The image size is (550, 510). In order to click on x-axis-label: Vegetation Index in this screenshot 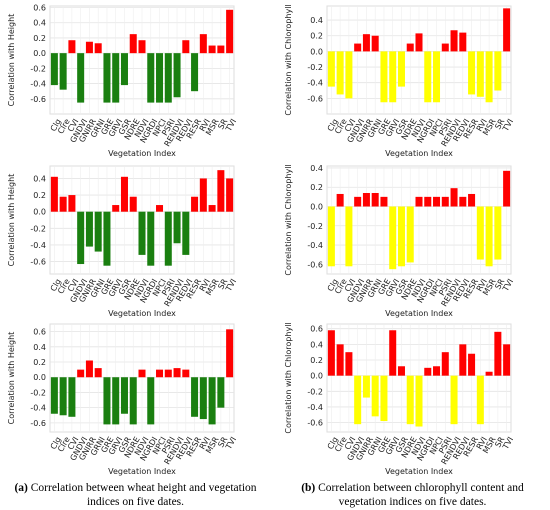, I will do `click(142, 471)`.